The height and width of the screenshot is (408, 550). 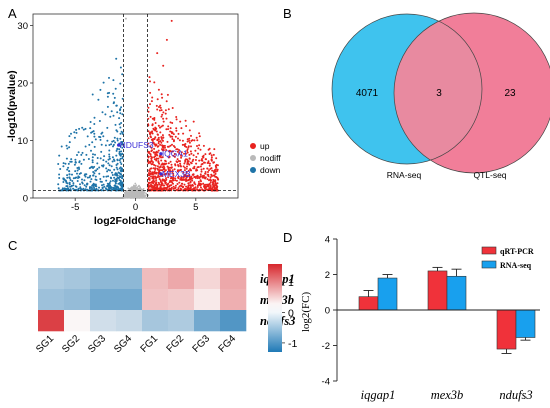 What do you see at coordinates (270, 158) in the screenshot?
I see `legend-nodiff-label: nodiff` at bounding box center [270, 158].